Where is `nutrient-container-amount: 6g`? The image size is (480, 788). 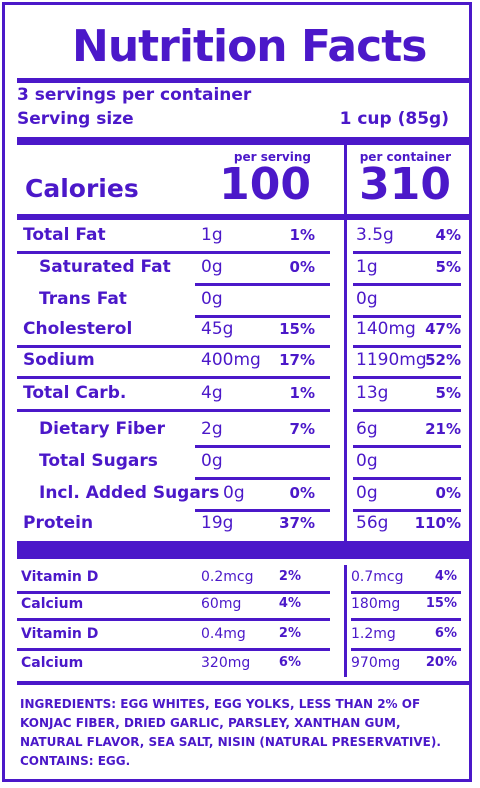 nutrient-container-amount: 6g is located at coordinates (367, 429).